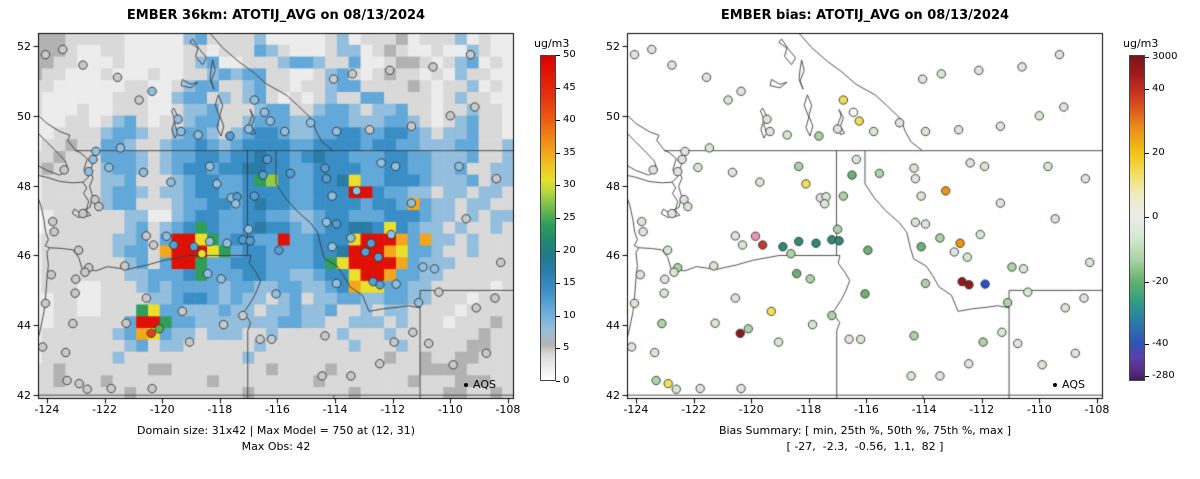 This screenshot has width=1200, height=479. I want to click on colorbar-tick-label: 25, so click(569, 217).